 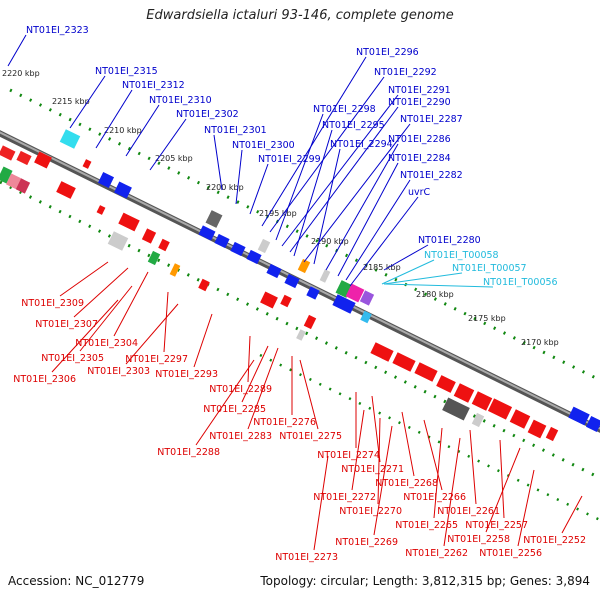 What do you see at coordinates (126, 71) in the screenshot?
I see `gene-label-top: NT01EI_2315` at bounding box center [126, 71].